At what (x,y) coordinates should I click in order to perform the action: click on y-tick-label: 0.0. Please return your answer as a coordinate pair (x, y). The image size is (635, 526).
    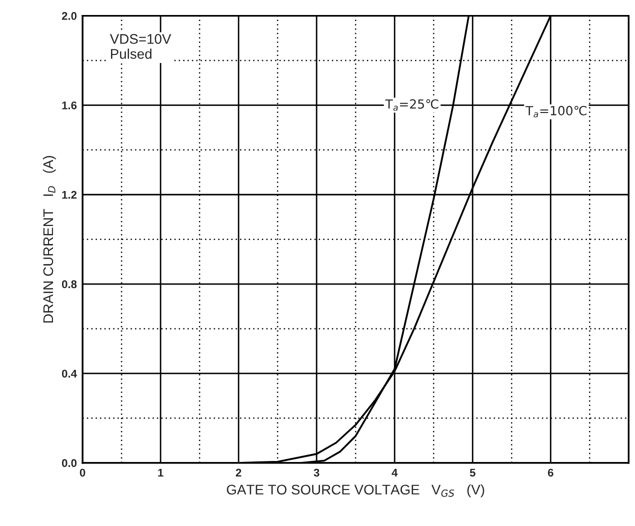
    Looking at the image, I should click on (69, 463).